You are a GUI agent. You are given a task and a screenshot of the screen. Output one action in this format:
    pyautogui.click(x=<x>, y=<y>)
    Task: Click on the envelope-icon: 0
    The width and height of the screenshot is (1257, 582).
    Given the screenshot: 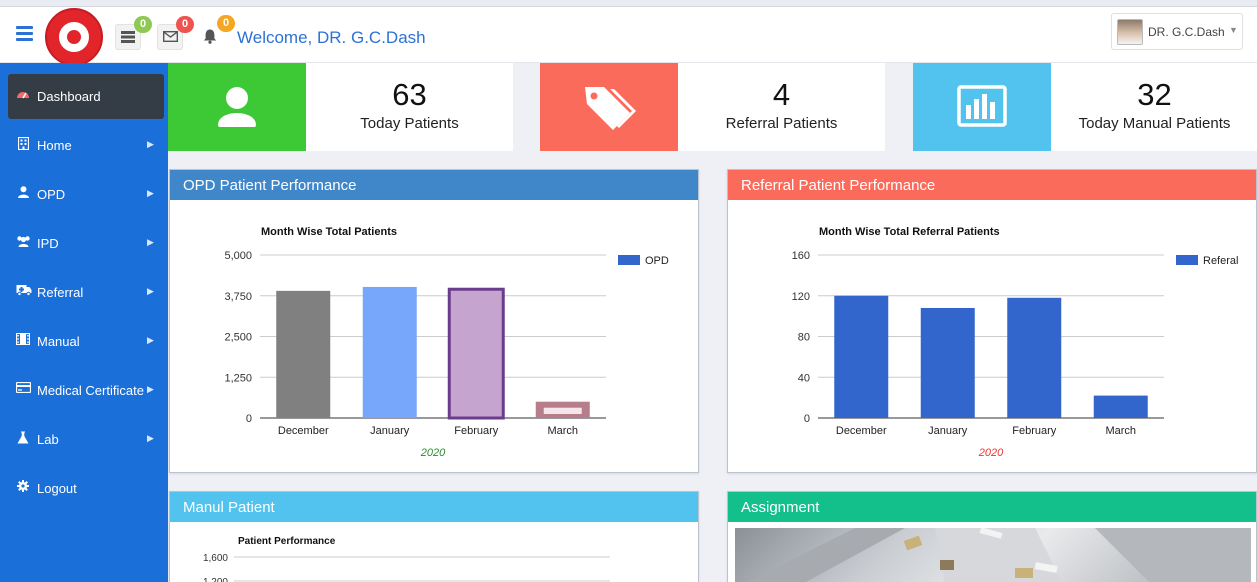 What is the action you would take?
    pyautogui.click(x=175, y=33)
    